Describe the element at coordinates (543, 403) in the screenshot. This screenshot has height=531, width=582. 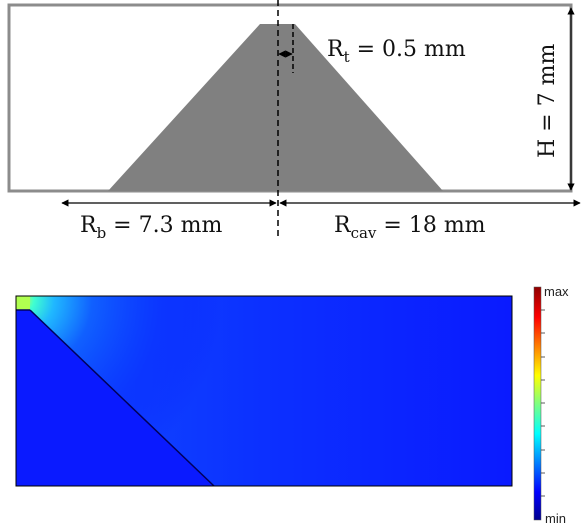
I see `colorbar-ticks` at that location.